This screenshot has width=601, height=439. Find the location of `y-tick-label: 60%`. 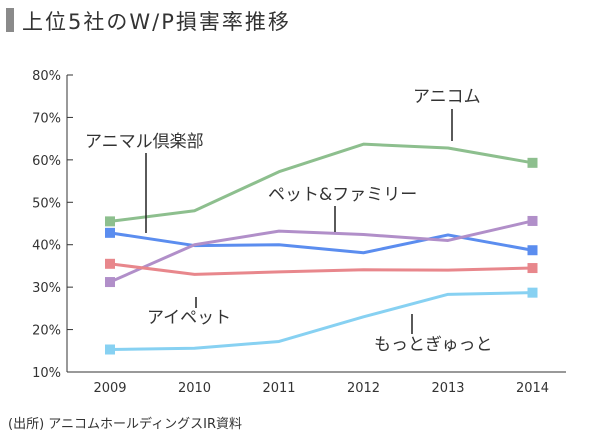

y-tick-label: 60% is located at coordinates (46, 161).